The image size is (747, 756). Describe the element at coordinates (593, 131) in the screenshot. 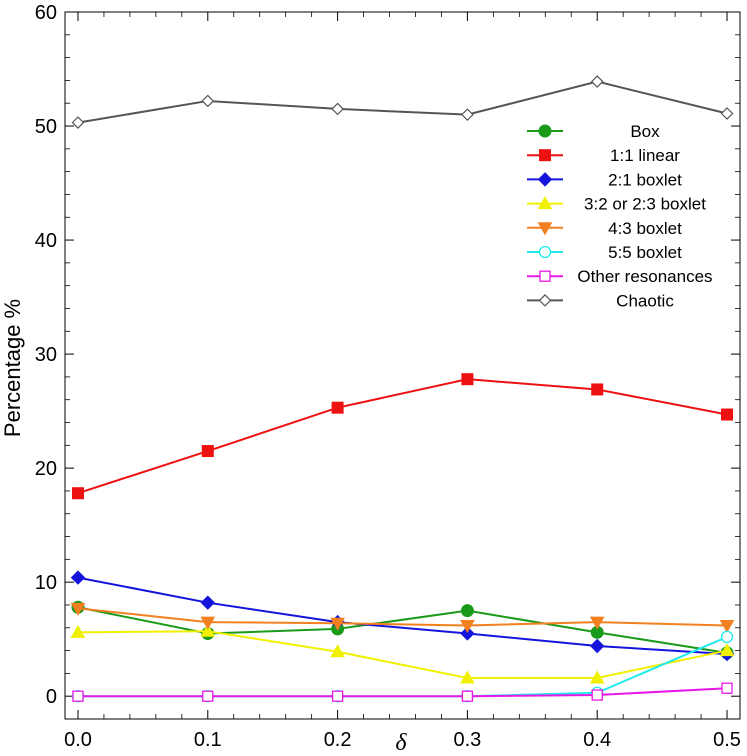

I see `legend-item: Box` at that location.